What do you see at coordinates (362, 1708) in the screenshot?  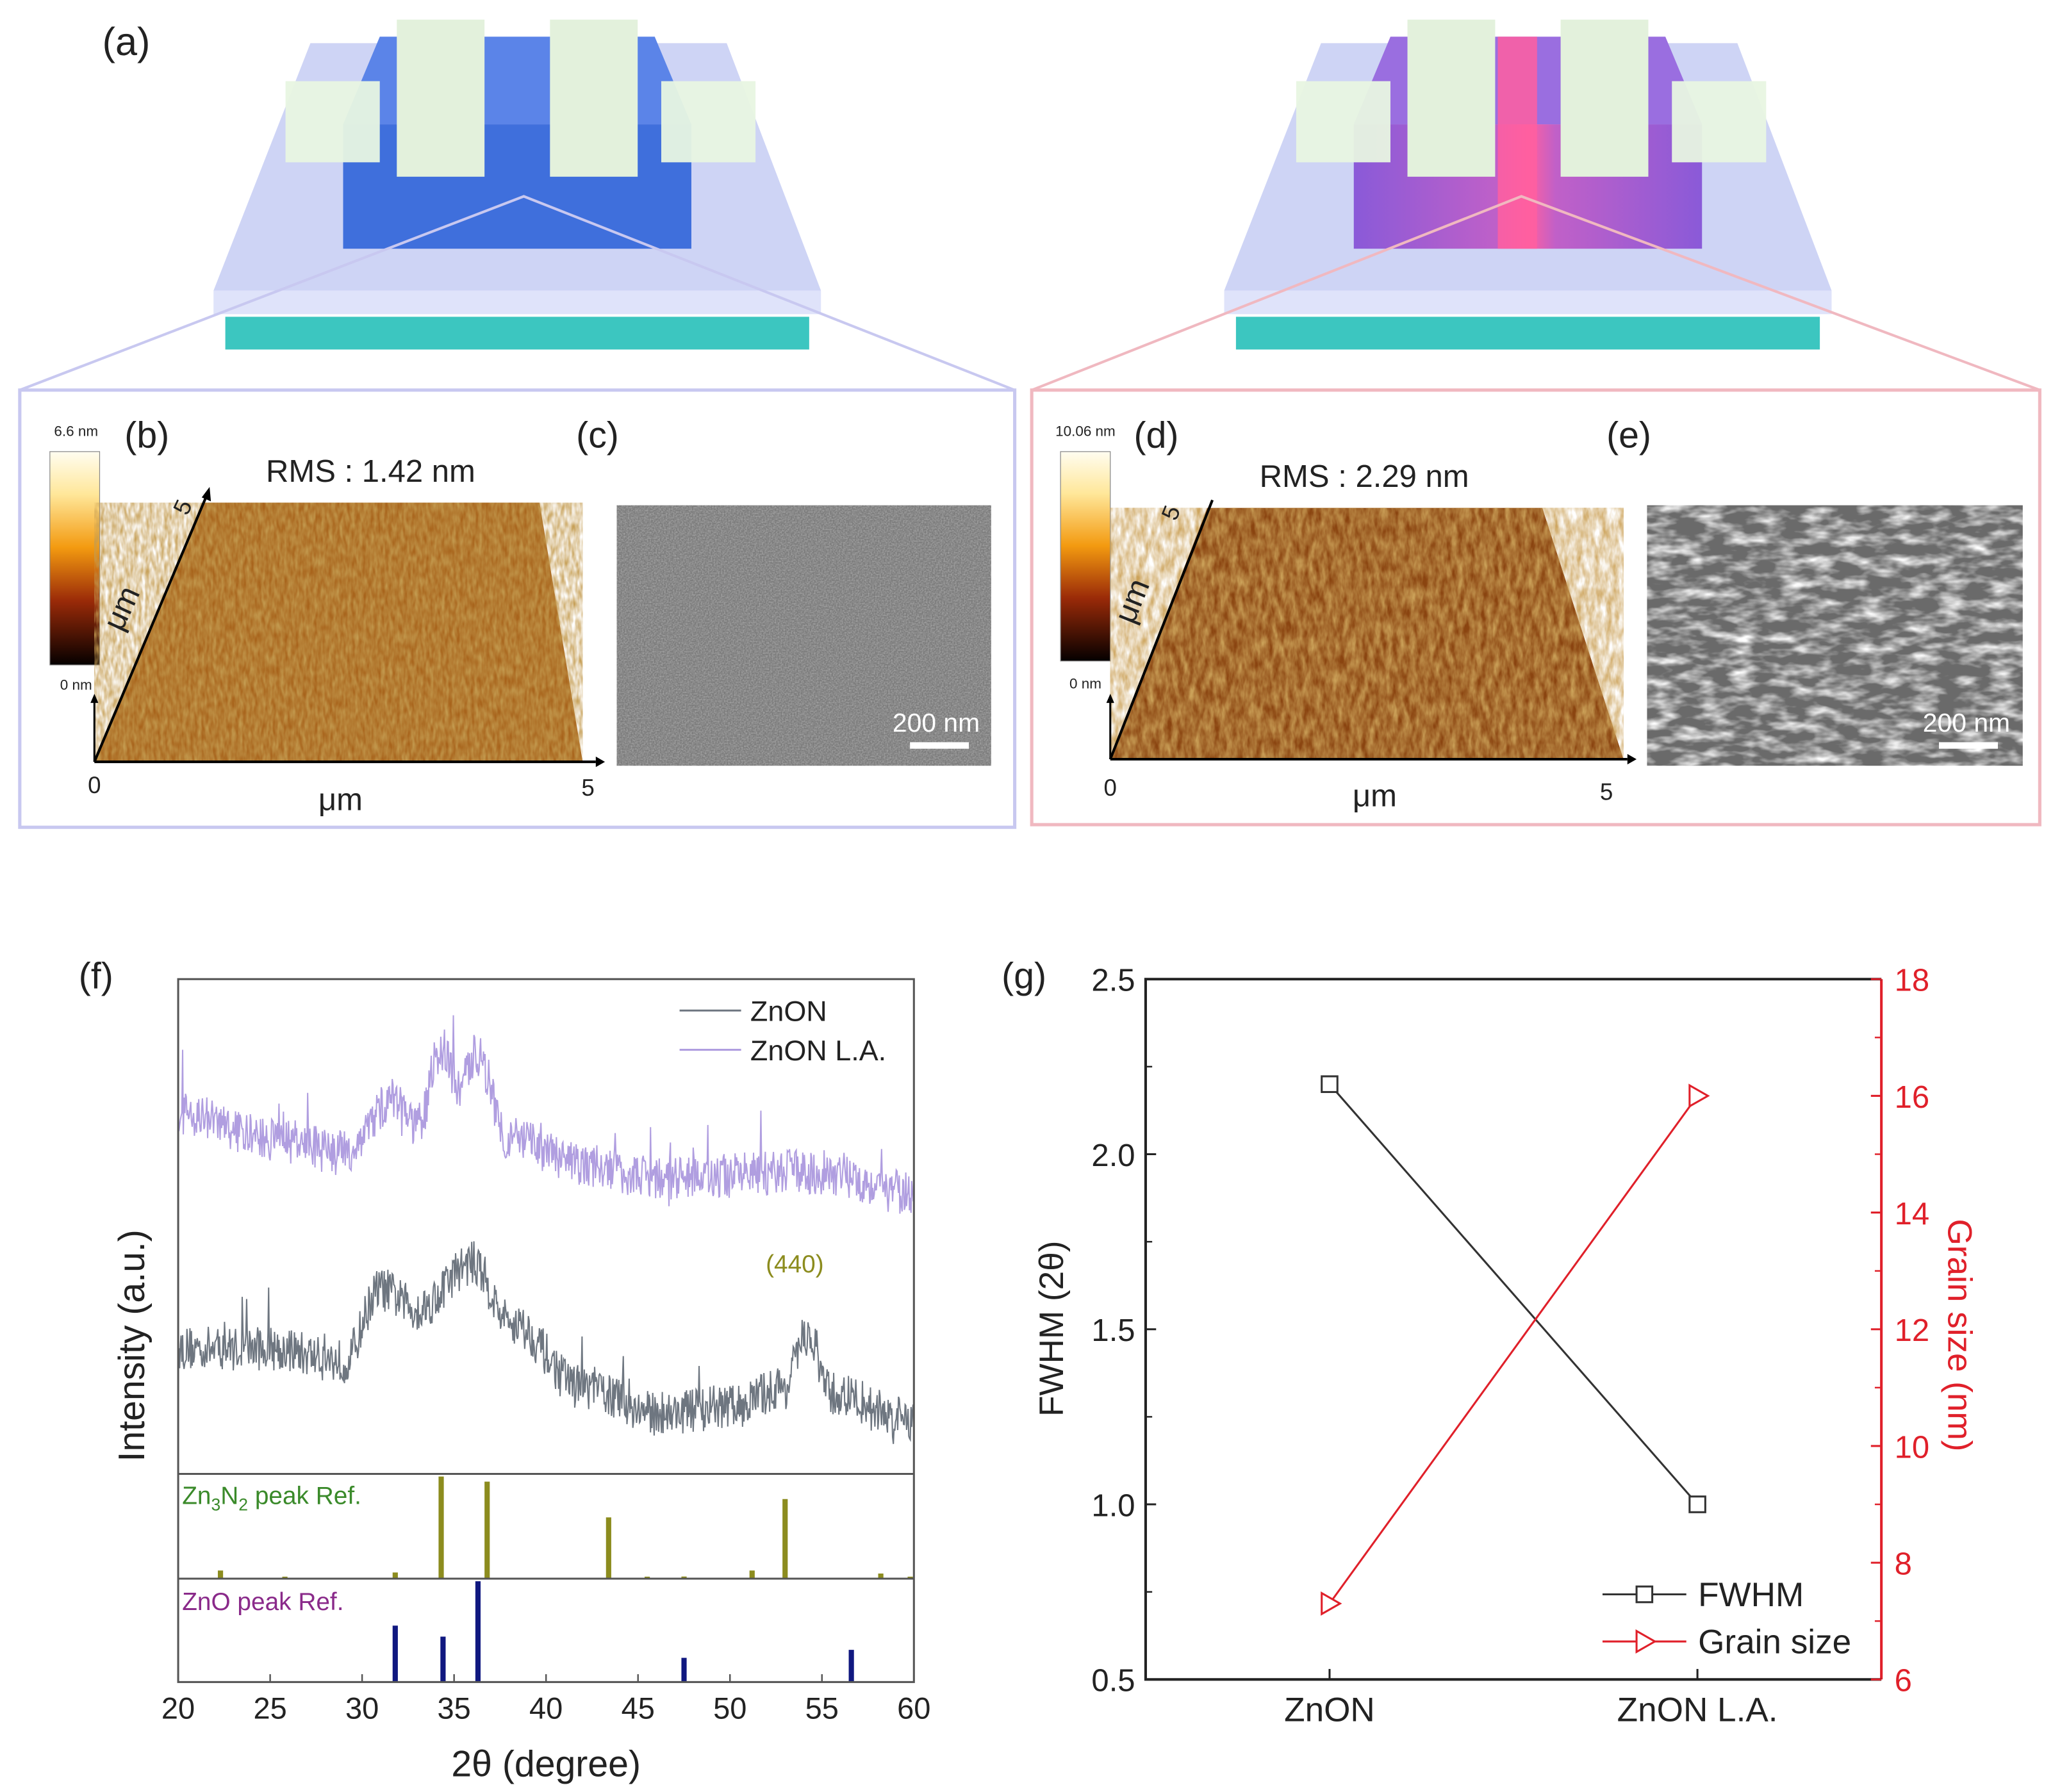 I see `x-tick-label: 30` at bounding box center [362, 1708].